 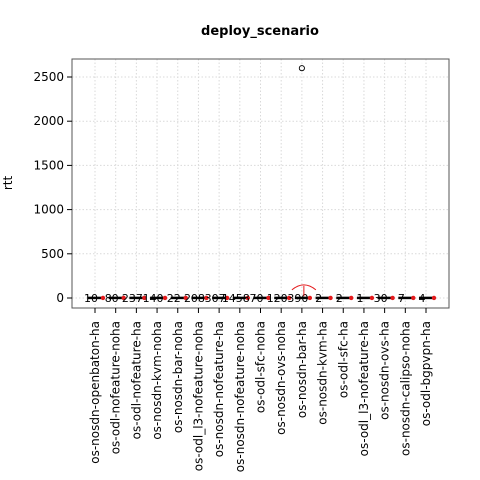 What do you see at coordinates (132, 298) in the screenshot?
I see `count-label: 237` at bounding box center [132, 298].